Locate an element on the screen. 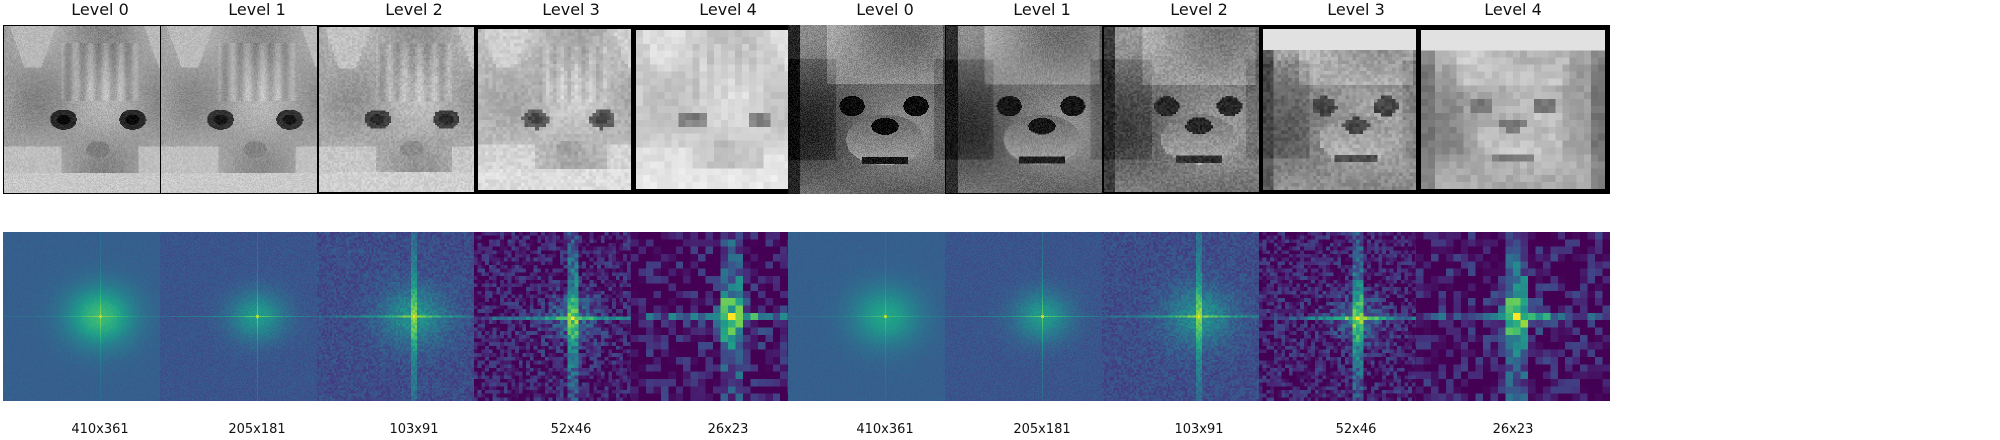 The height and width of the screenshot is (440, 2000). grayscale-image is located at coordinates (1513, 109).